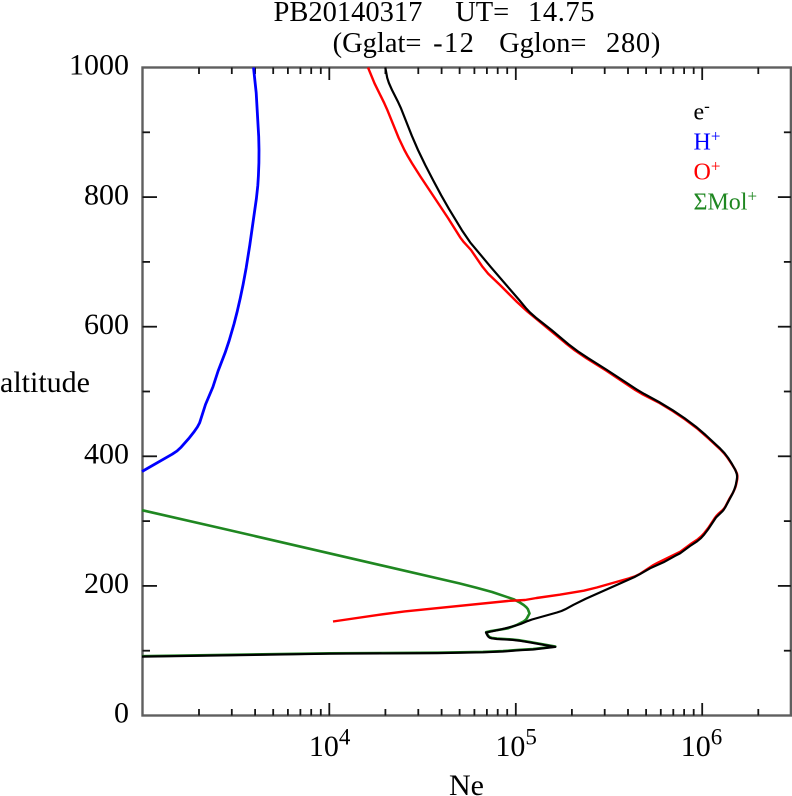  Describe the element at coordinates (377, 43) in the screenshot. I see `svg-text: (Gglat=` at that location.